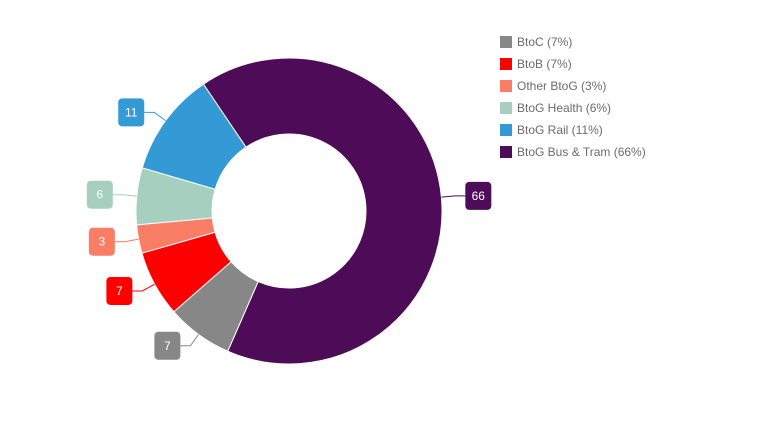 The image size is (758, 429). Describe the element at coordinates (124, 195) in the screenshot. I see `label-connector-btog-health` at that location.